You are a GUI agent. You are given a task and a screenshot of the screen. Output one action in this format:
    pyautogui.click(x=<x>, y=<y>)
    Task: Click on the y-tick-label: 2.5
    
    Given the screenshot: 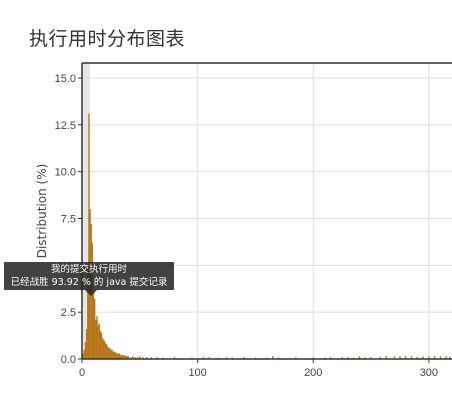 What is the action you would take?
    pyautogui.click(x=68, y=313)
    